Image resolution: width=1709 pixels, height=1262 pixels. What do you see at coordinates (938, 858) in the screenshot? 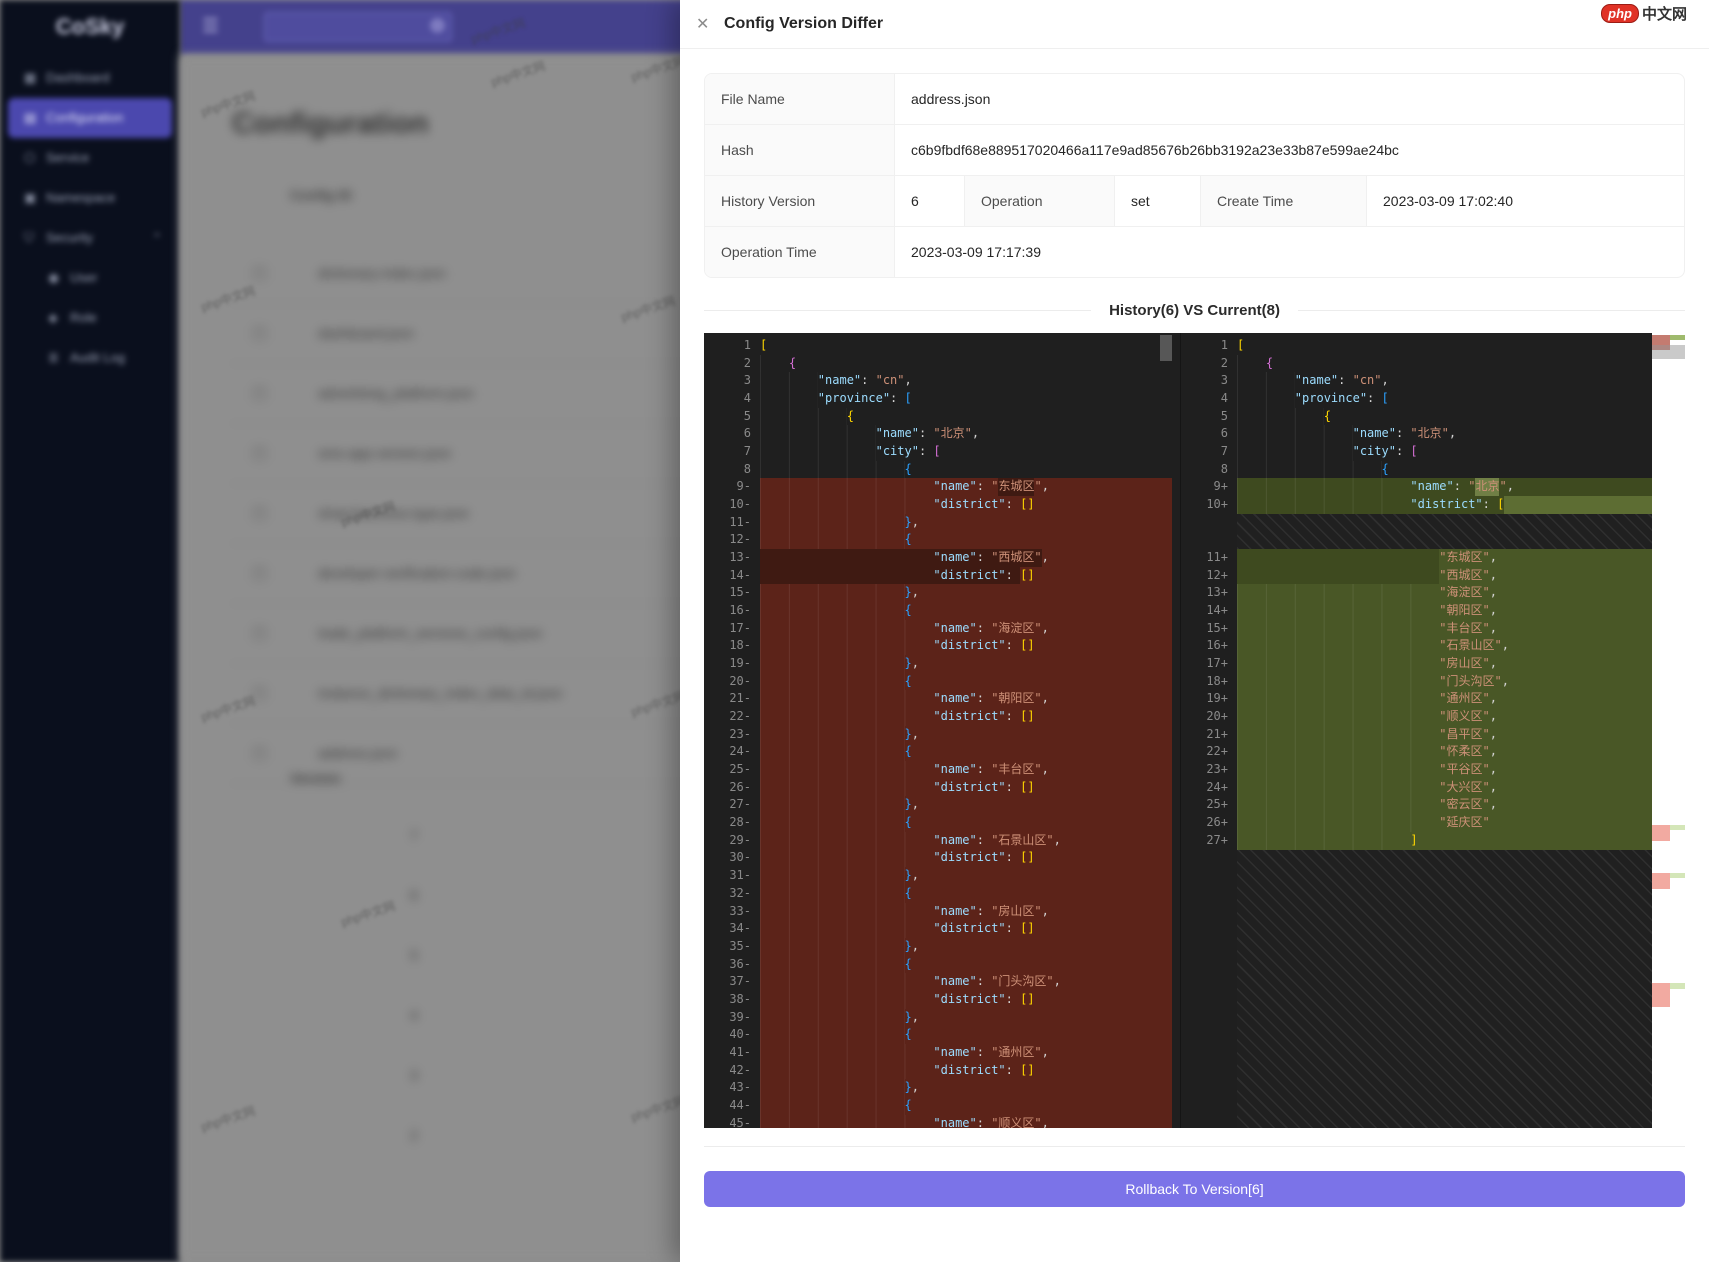
I see `code-line: 30- "district": []` at bounding box center [938, 858].